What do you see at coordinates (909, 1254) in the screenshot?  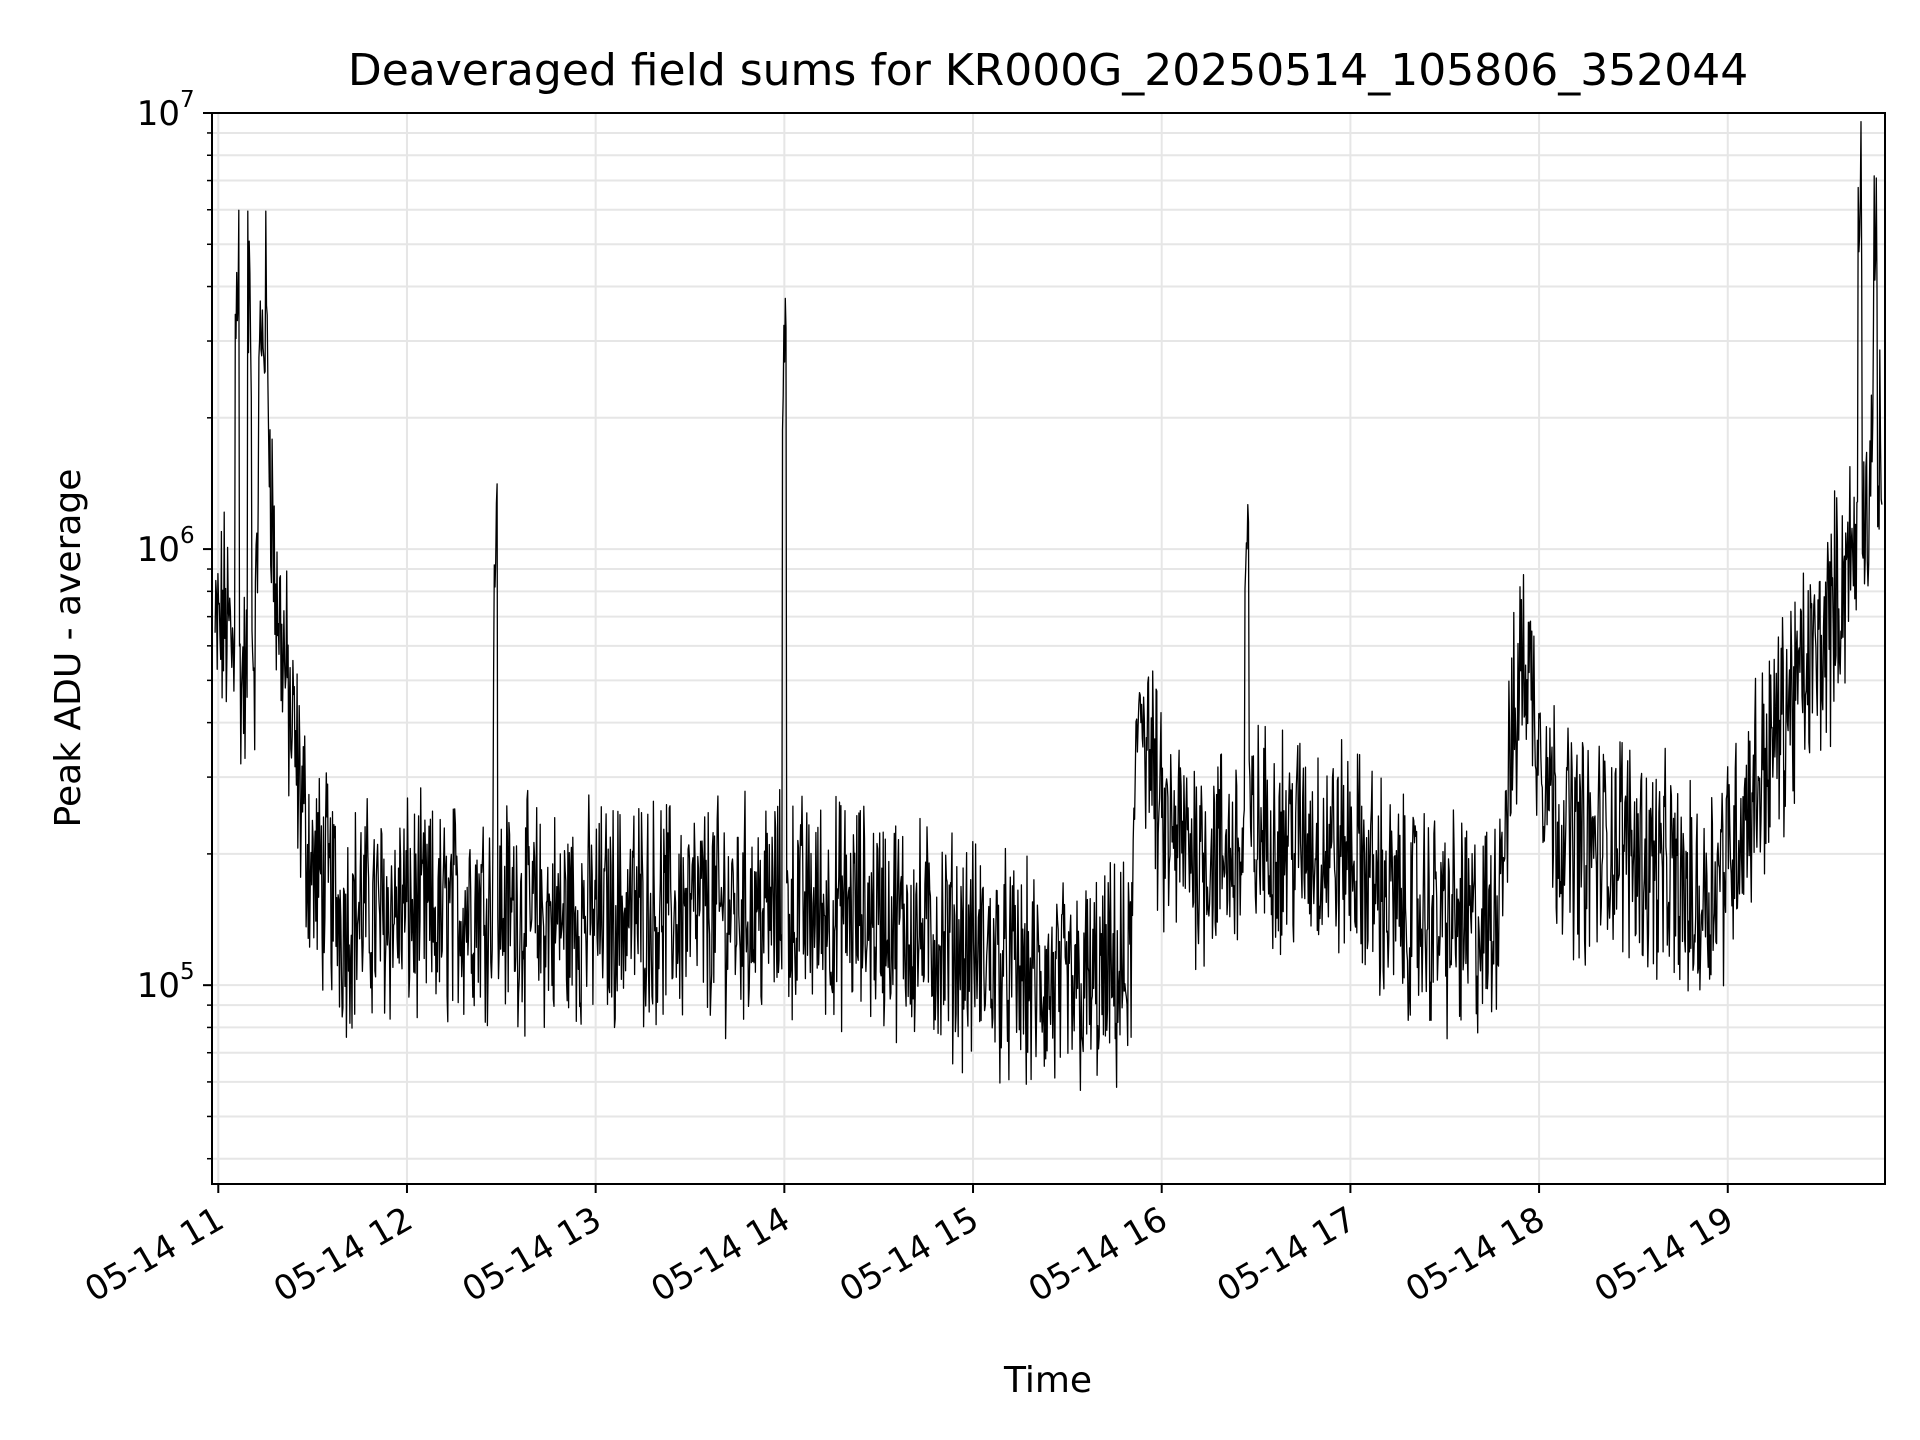 I see `x-tick-label: 05-14 15` at bounding box center [909, 1254].